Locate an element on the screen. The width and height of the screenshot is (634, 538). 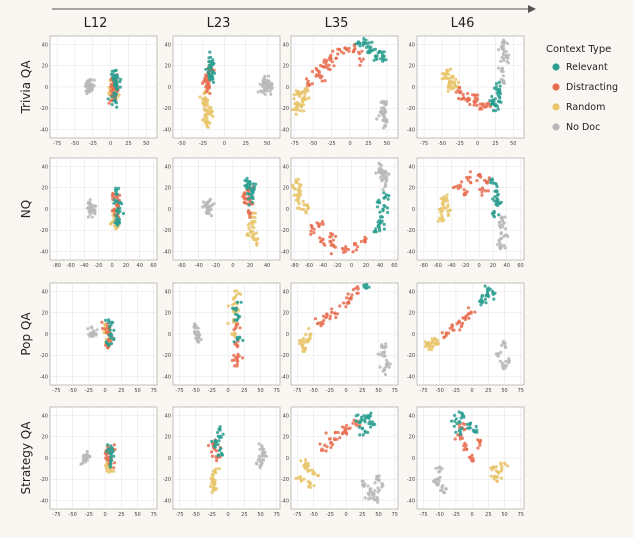
x-tick-label: 40 is located at coordinates (267, 266).